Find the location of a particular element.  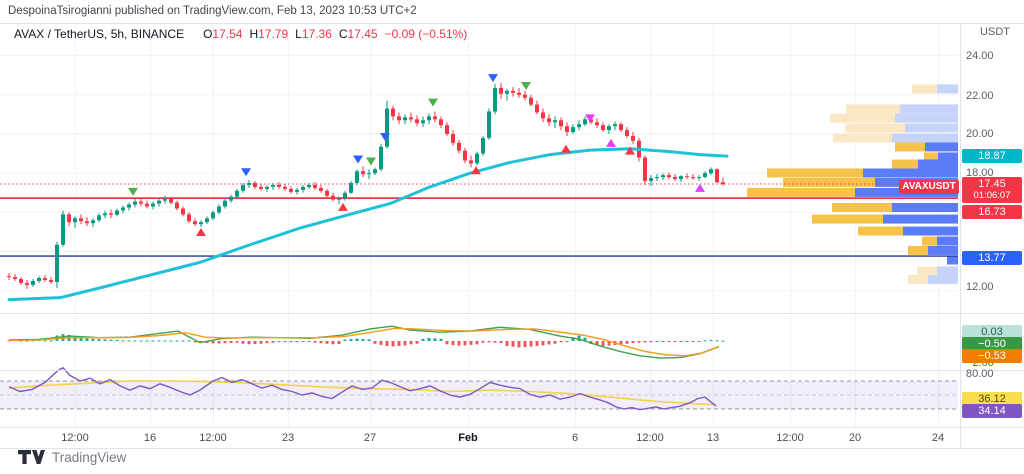

time-tick-label: 16 is located at coordinates (150, 438).